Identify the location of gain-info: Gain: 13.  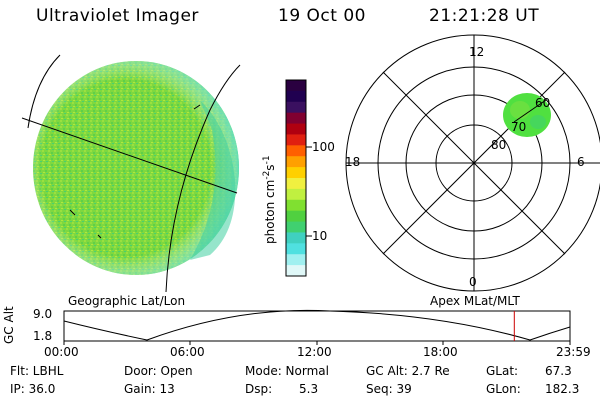
(149, 389).